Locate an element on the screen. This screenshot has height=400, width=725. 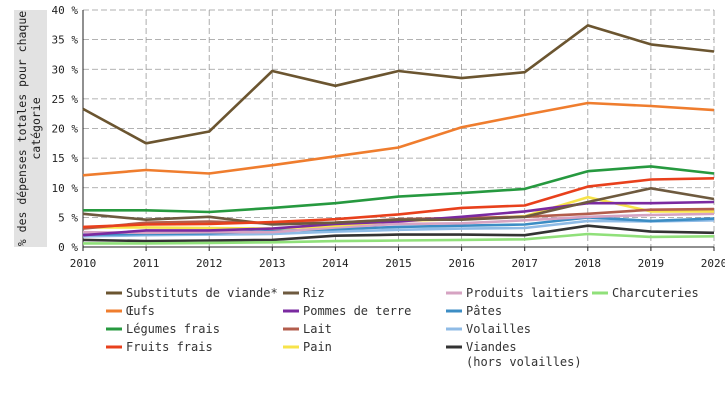
legend-label: Fruits frais is located at coordinates (169, 347).